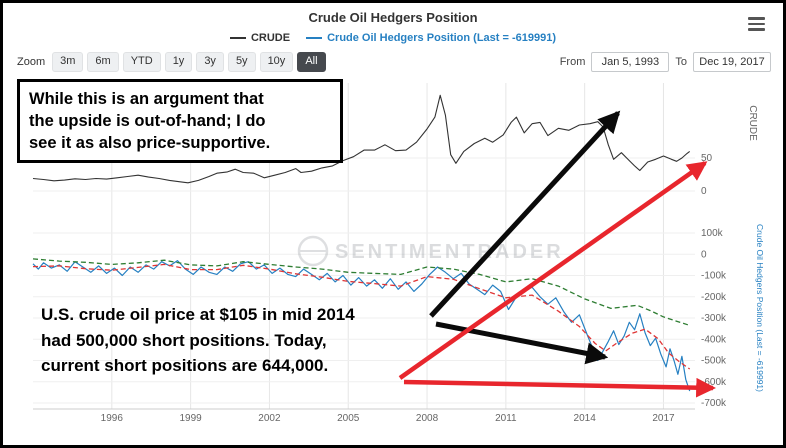 This screenshot has width=786, height=448. I want to click on page-title: Crude Oil Hedgers Position, so click(393, 17).